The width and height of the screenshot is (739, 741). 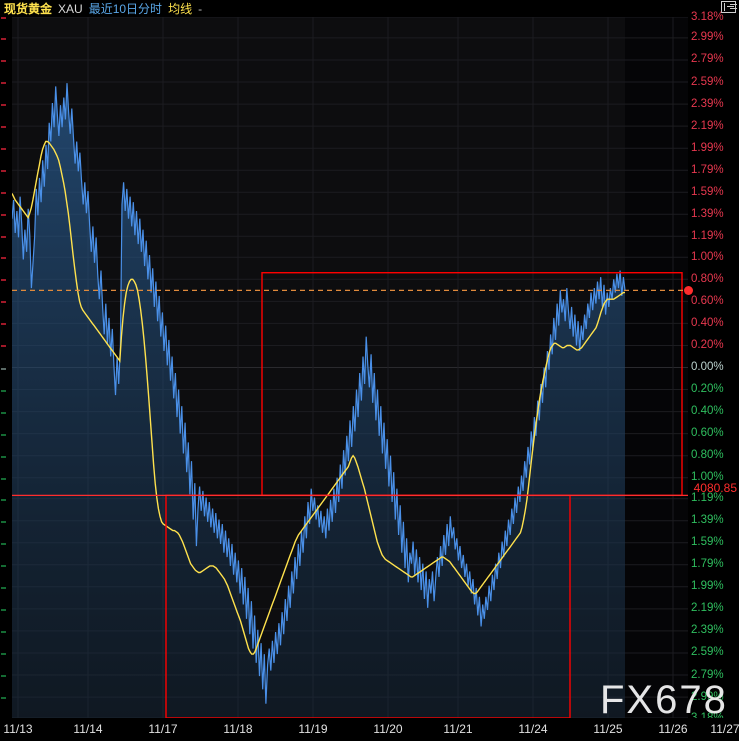 I want to click on x-tick-label: 11/24, so click(x=533, y=729).